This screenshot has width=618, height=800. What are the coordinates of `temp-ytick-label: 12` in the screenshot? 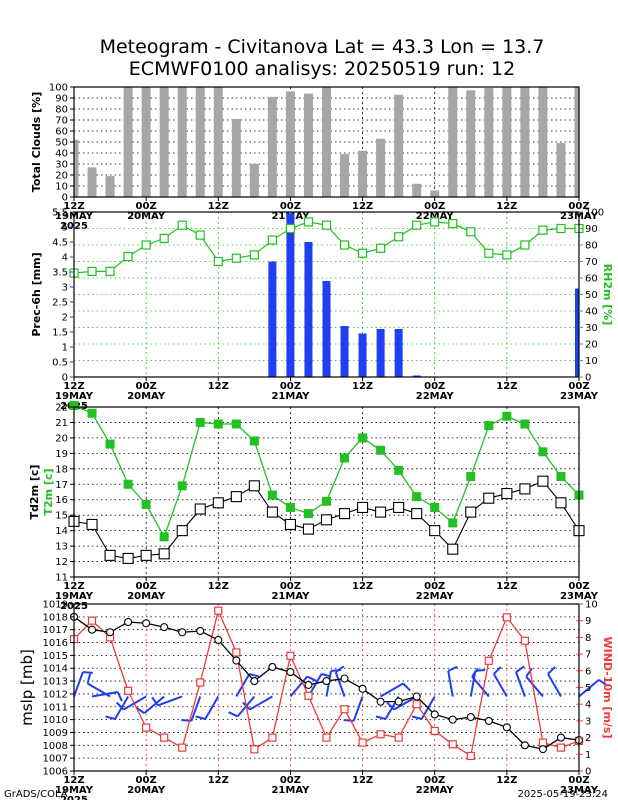 It's located at (61, 562).